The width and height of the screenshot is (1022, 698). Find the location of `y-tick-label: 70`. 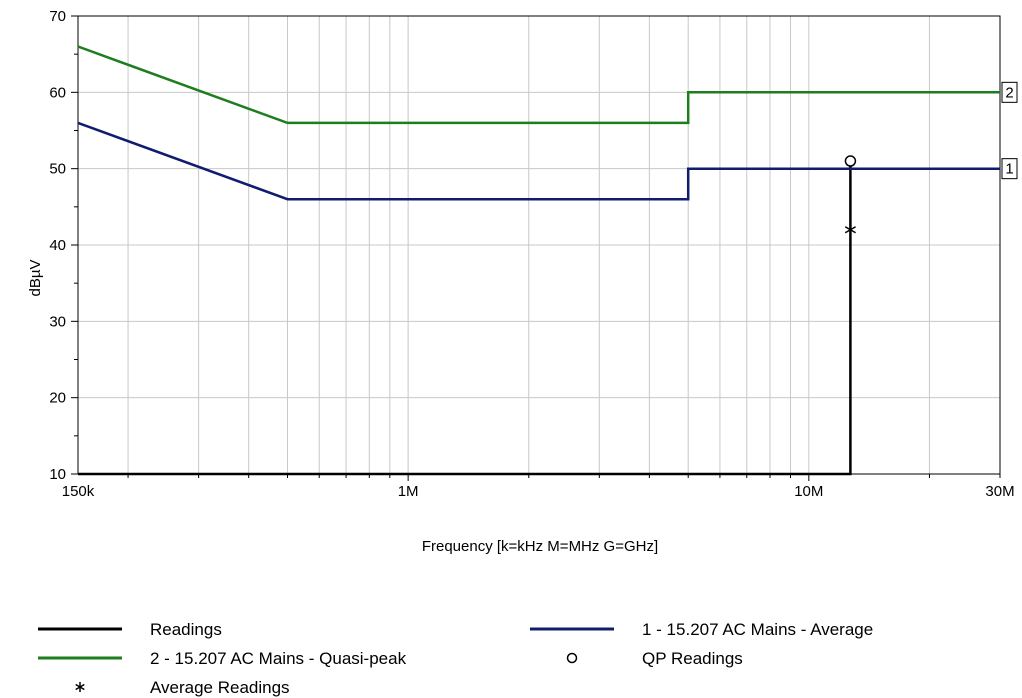

y-tick-label: 70 is located at coordinates (57, 16).